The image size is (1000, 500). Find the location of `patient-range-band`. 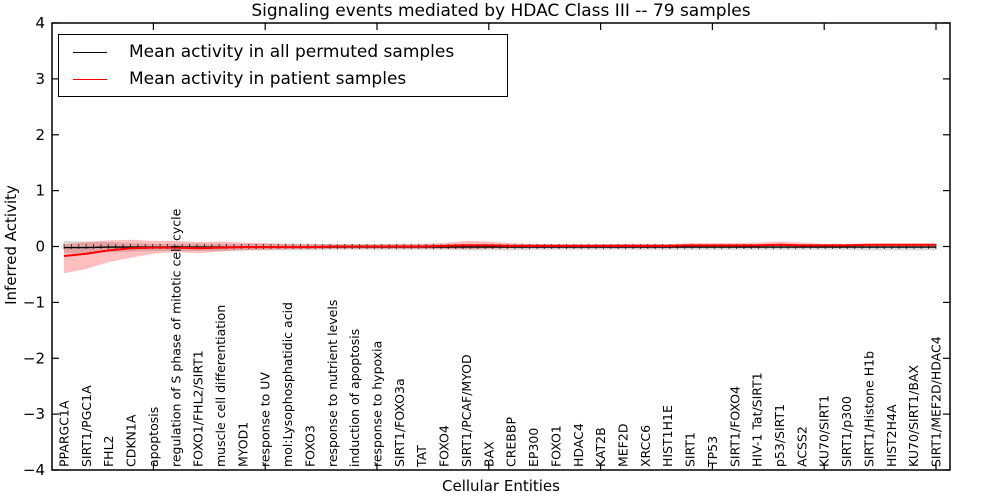

patient-range-band is located at coordinates (500, 256).